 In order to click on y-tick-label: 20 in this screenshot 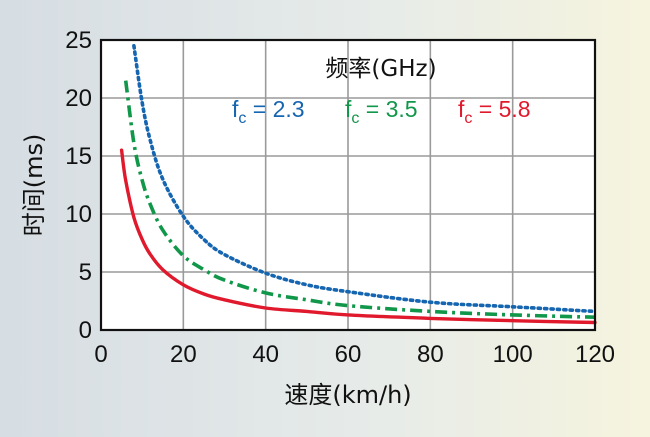, I will do `click(78, 98)`.